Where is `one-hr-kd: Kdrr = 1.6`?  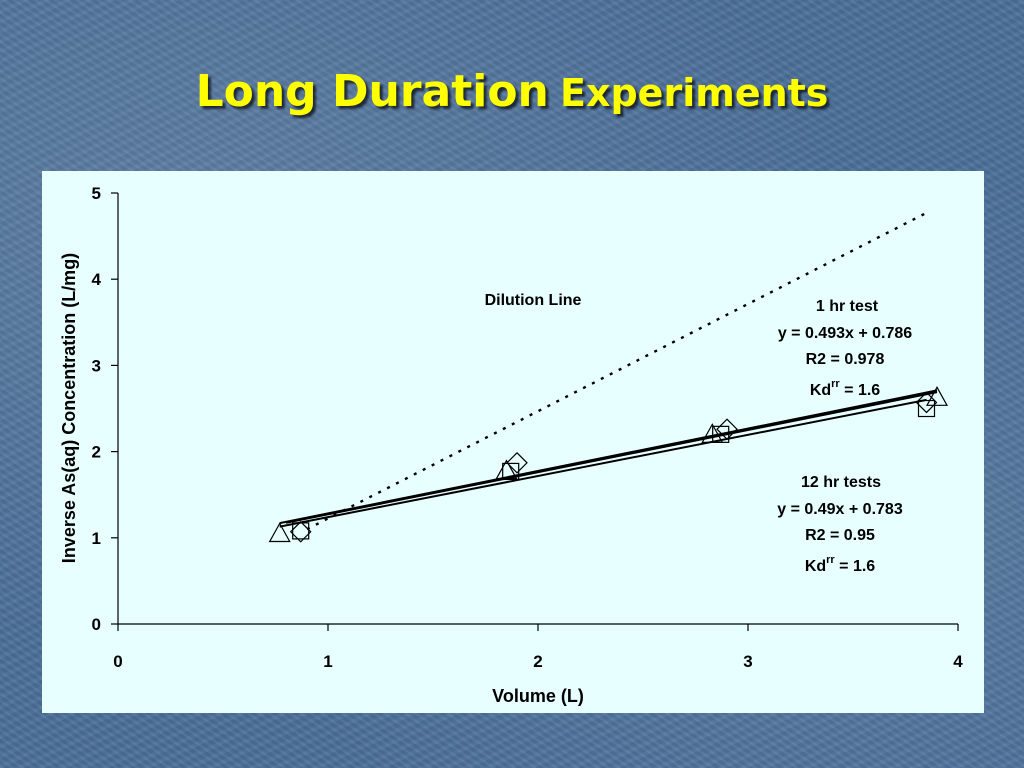 one-hr-kd: Kdrr = 1.6 is located at coordinates (845, 388).